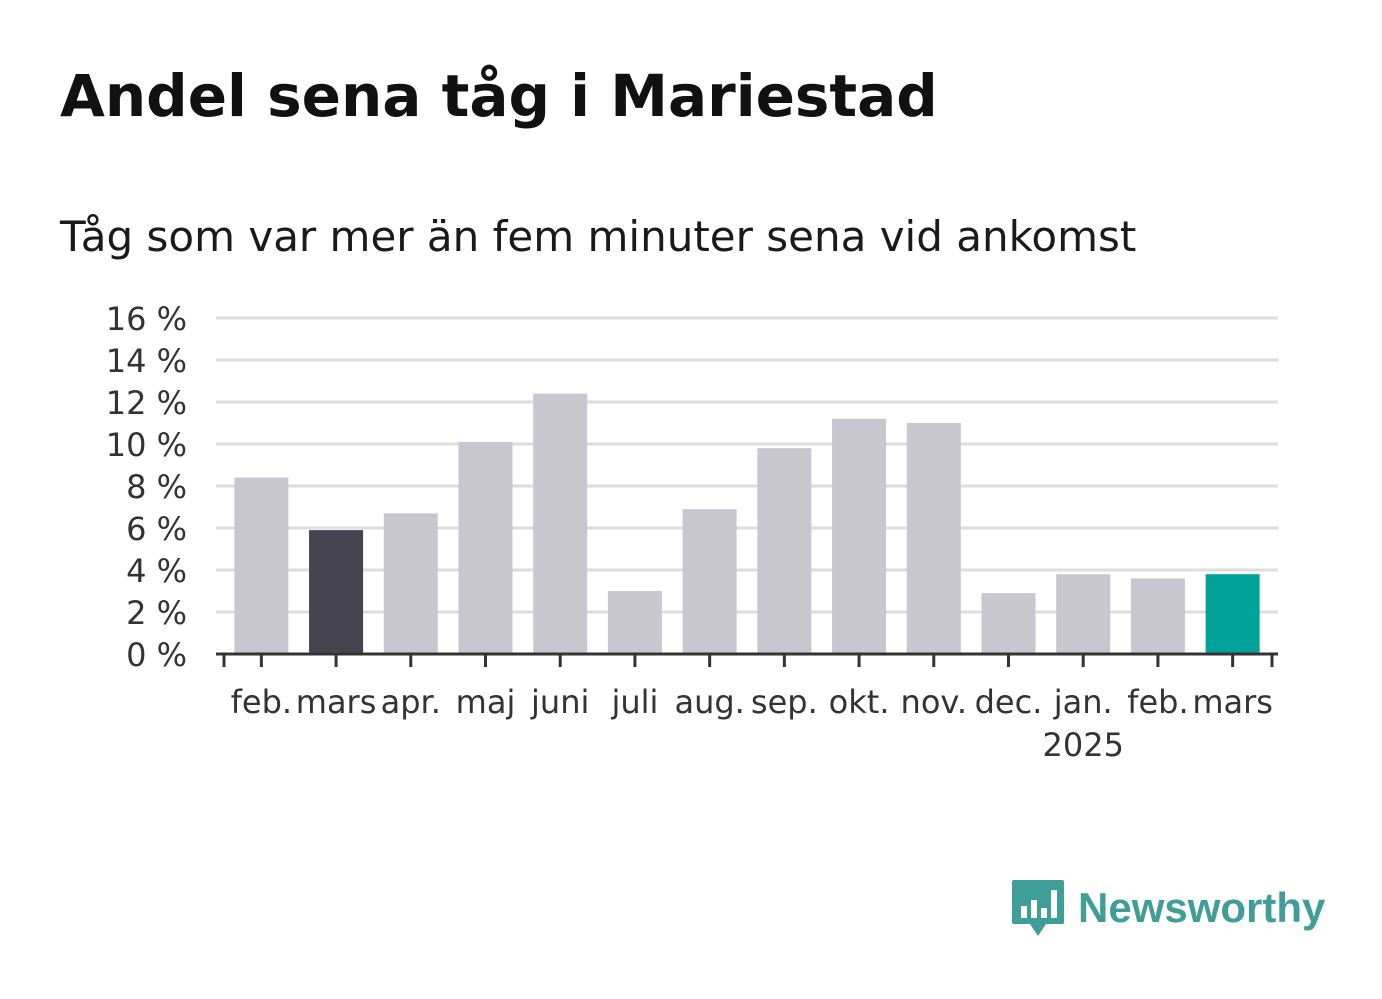 This screenshot has width=1382, height=999. What do you see at coordinates (156, 529) in the screenshot?
I see `y-tick-label: 6 %` at bounding box center [156, 529].